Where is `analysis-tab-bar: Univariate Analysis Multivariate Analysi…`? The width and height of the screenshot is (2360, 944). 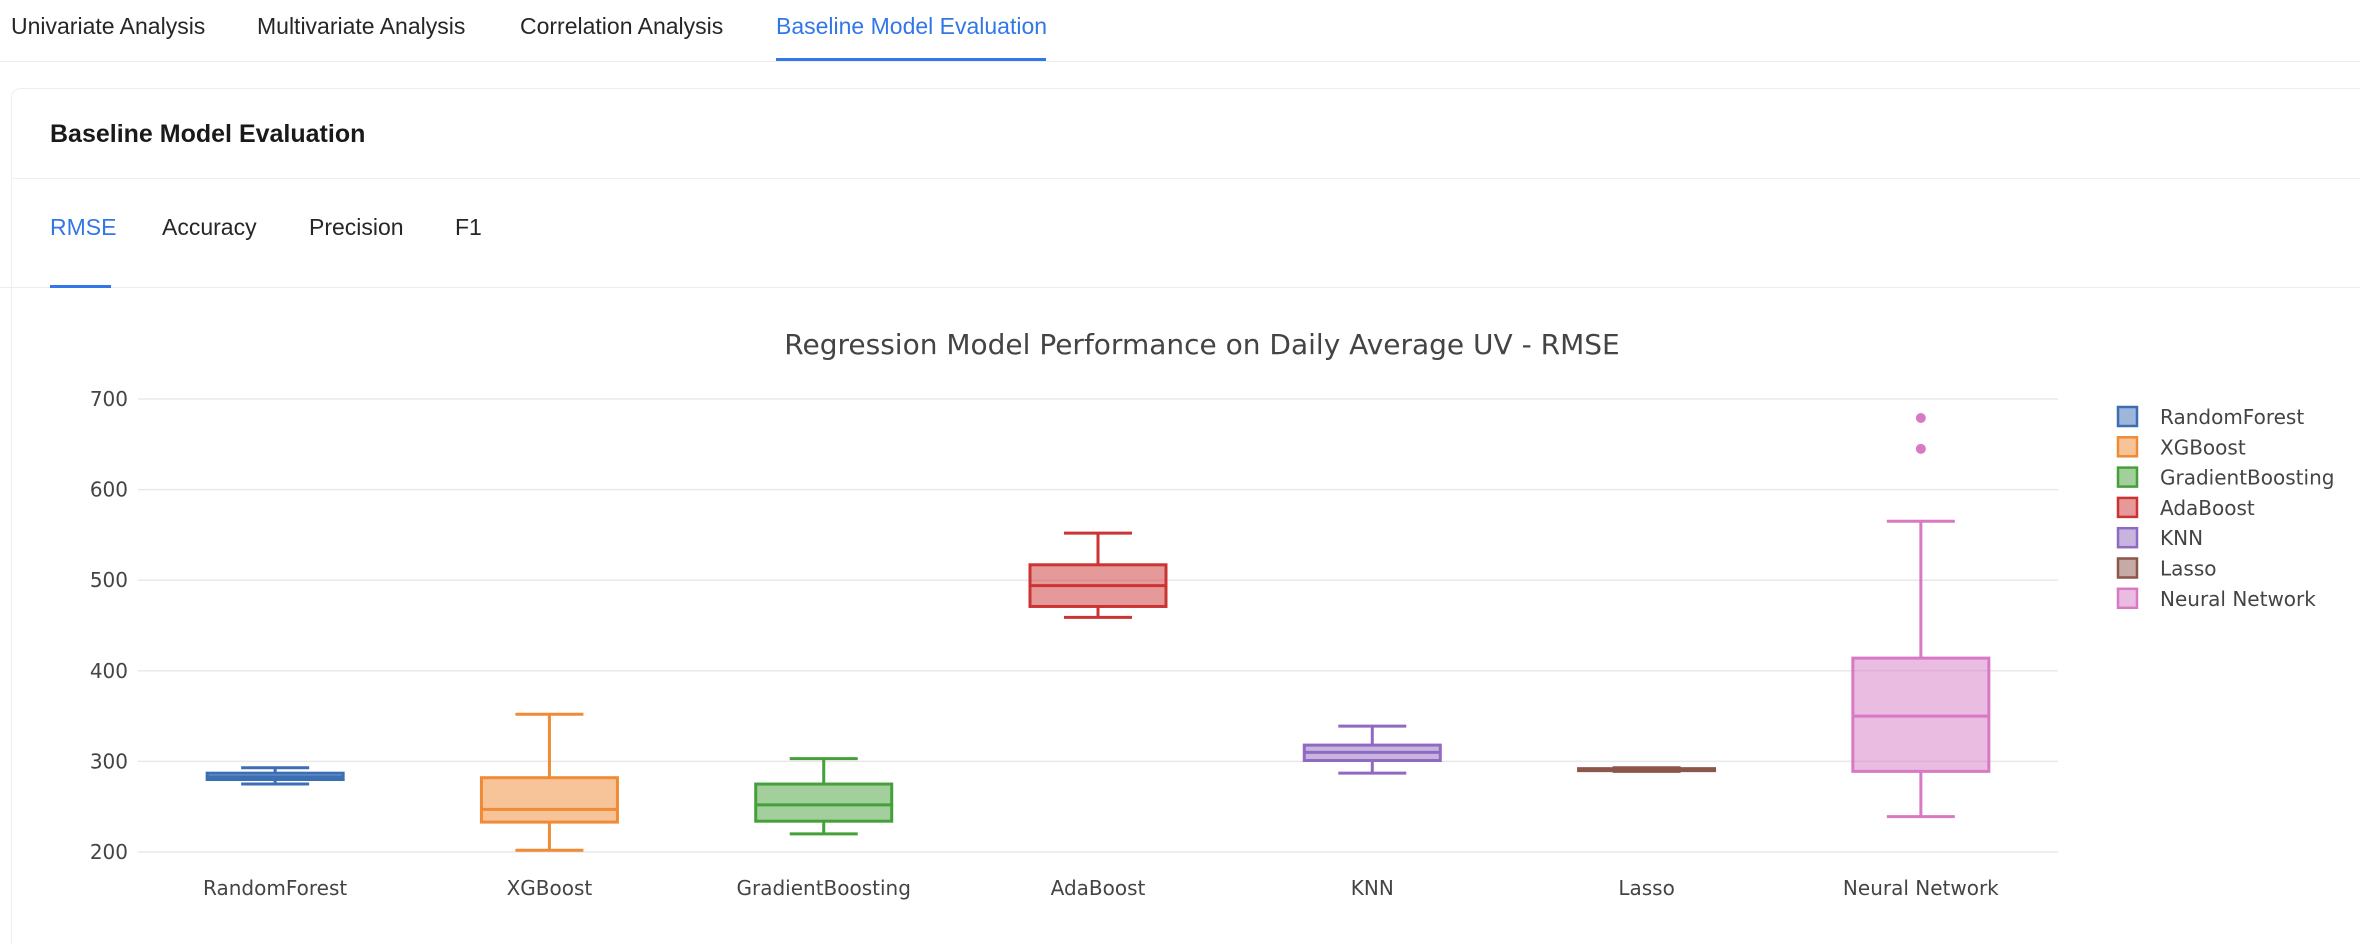 analysis-tab-bar: Univariate Analysis Multivariate Analysi… is located at coordinates (1180, 31).